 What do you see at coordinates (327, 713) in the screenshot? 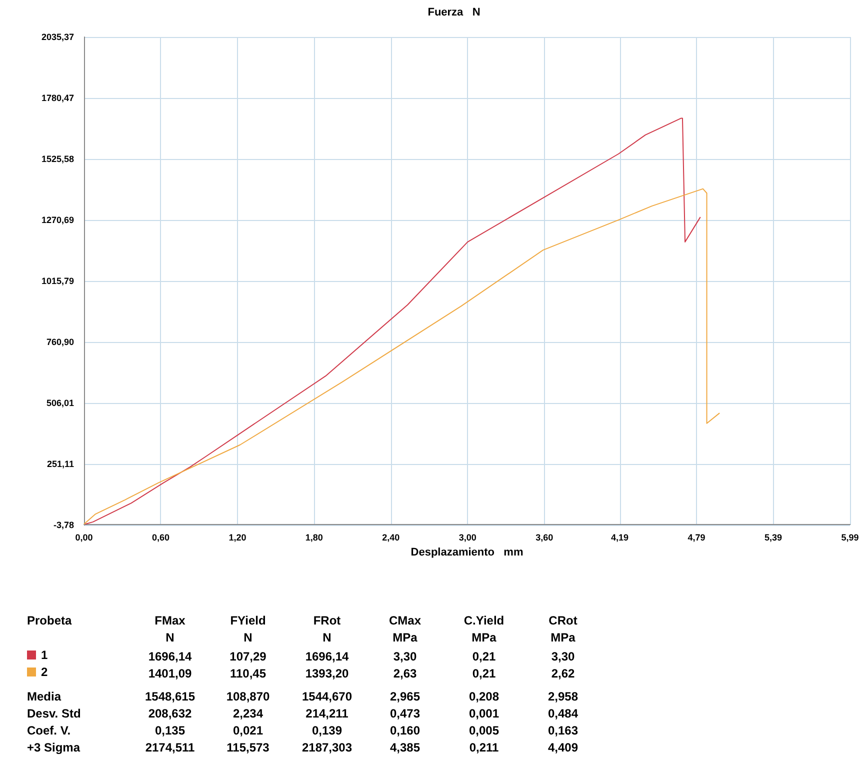
I see `text: 214,211` at bounding box center [327, 713].